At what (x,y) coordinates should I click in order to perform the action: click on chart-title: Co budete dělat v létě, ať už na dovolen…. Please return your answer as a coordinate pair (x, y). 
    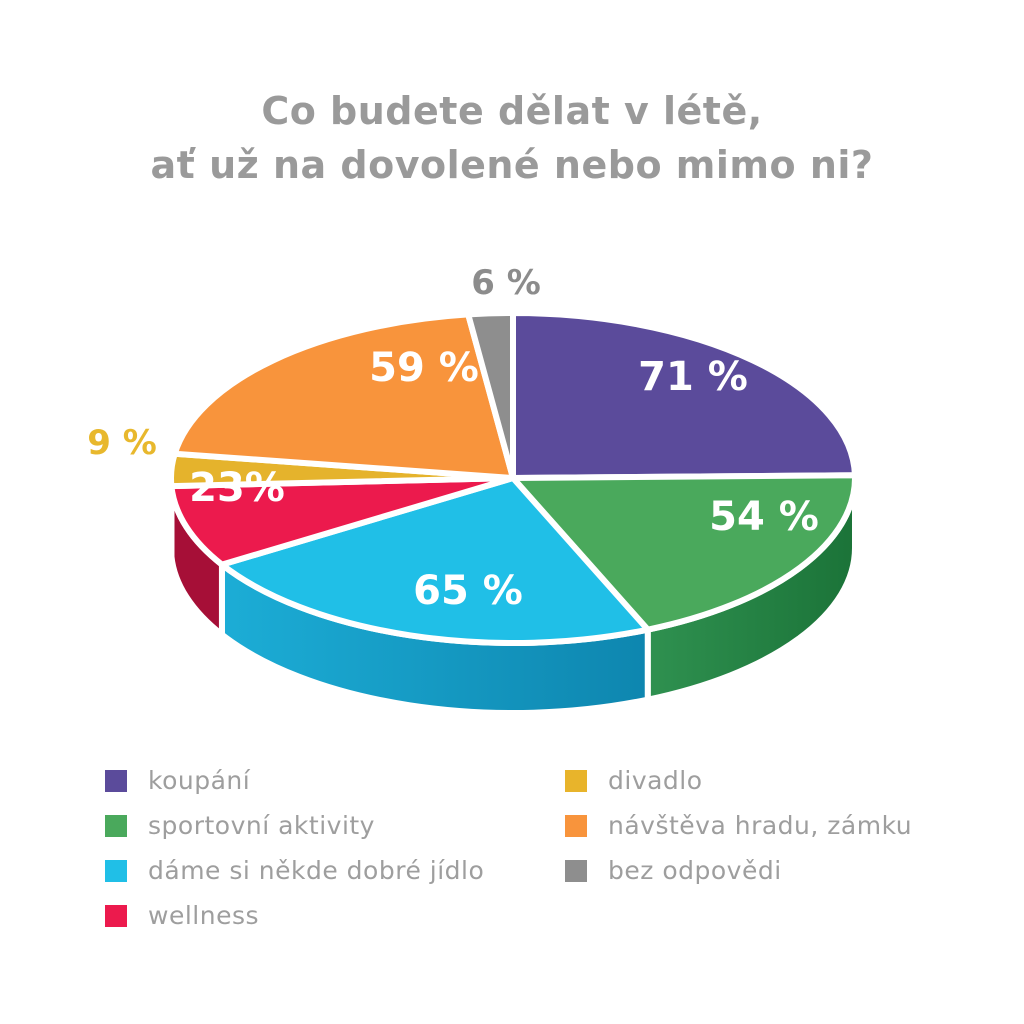
    Looking at the image, I should click on (512, 138).